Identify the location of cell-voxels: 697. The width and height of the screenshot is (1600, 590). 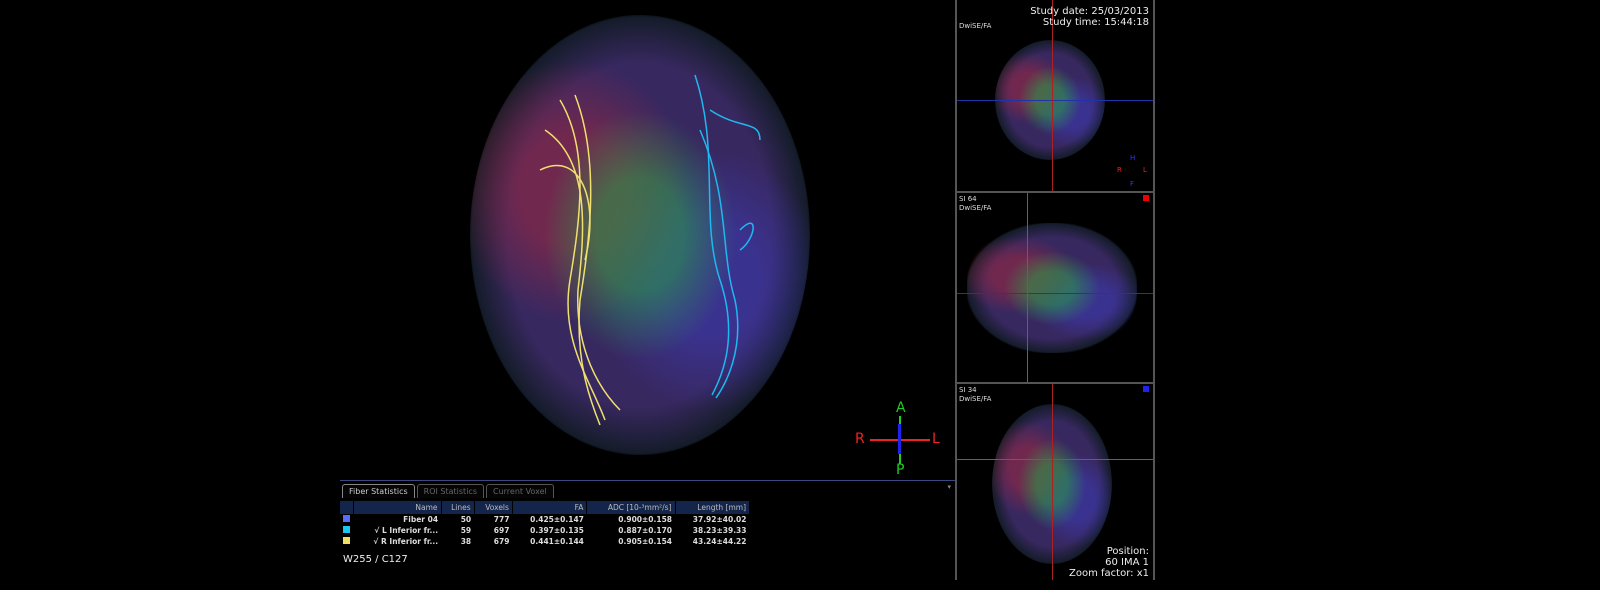
(501, 530).